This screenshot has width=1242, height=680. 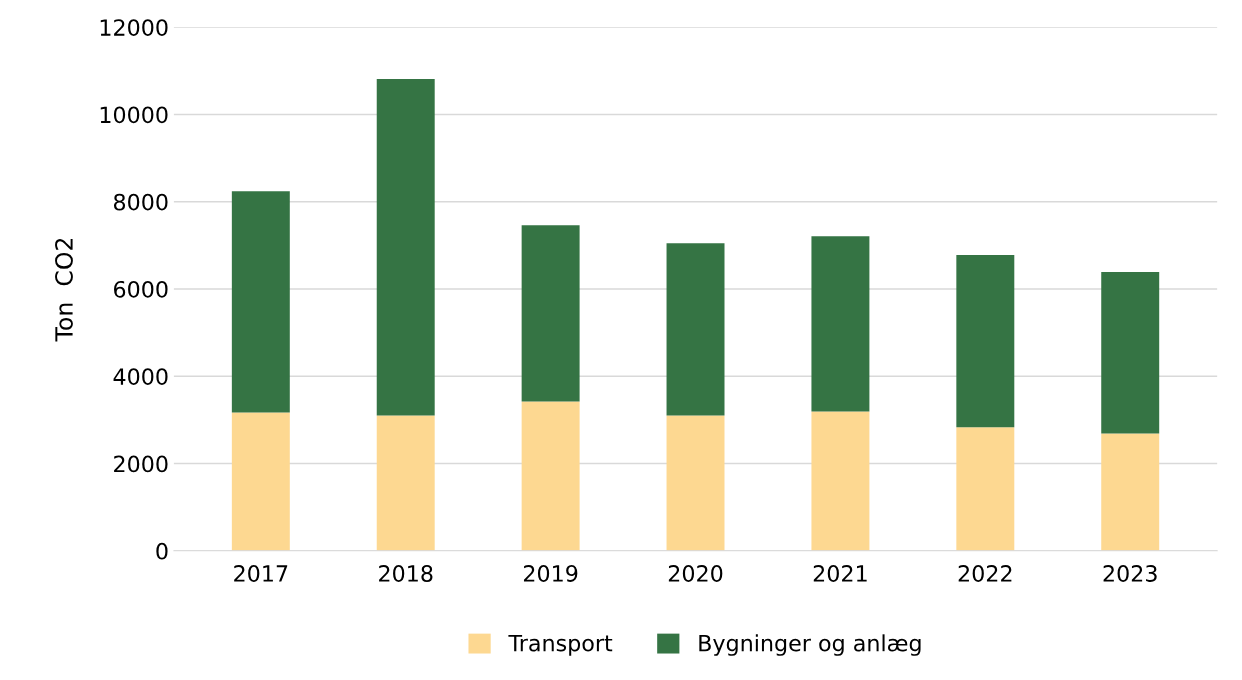 What do you see at coordinates (140, 202) in the screenshot?
I see `y-tick-label: 8000` at bounding box center [140, 202].